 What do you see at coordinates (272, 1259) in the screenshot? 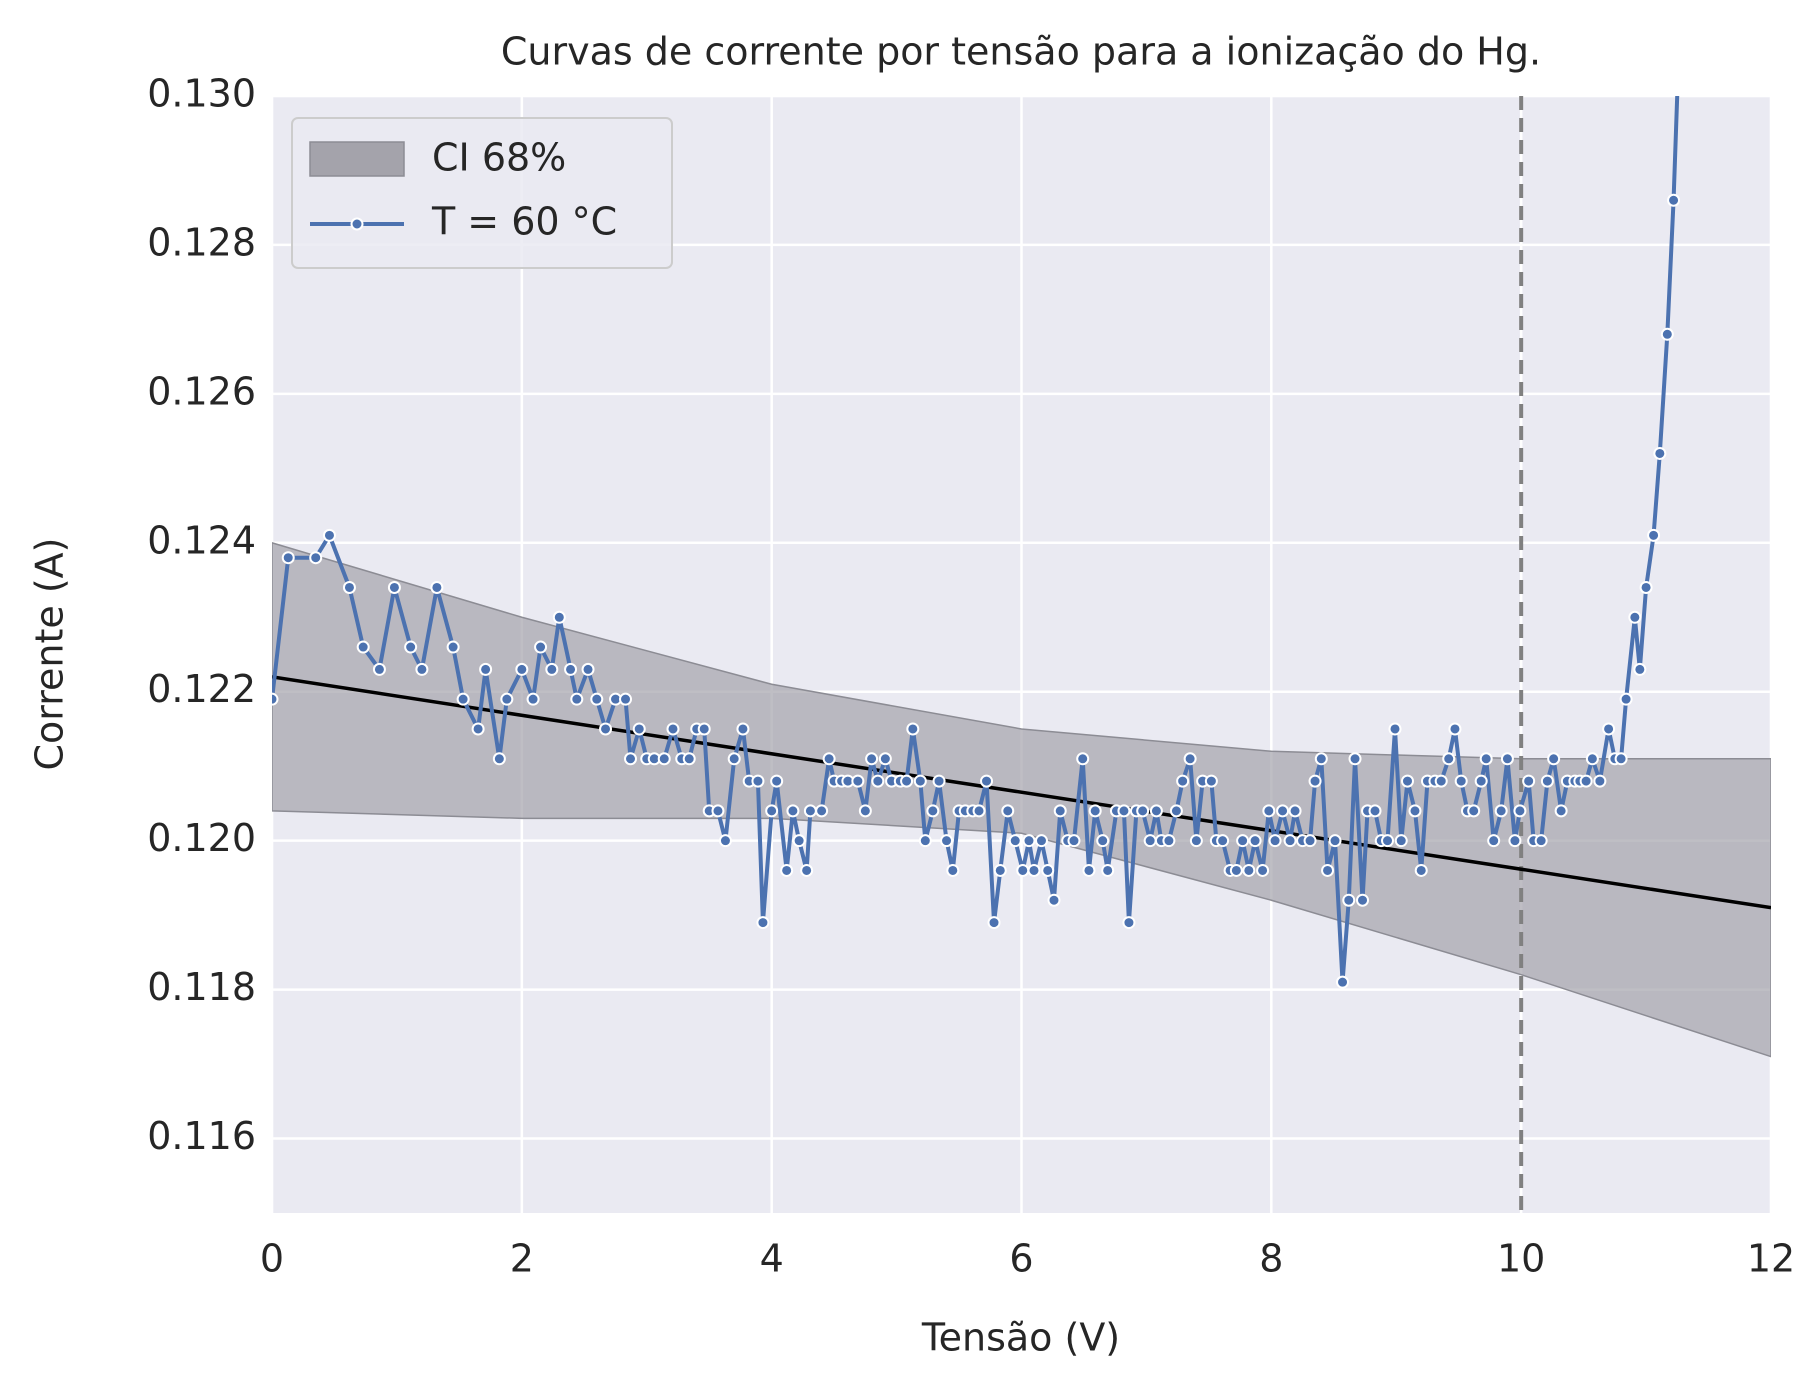
I see `x-tick-label: 0` at bounding box center [272, 1259].